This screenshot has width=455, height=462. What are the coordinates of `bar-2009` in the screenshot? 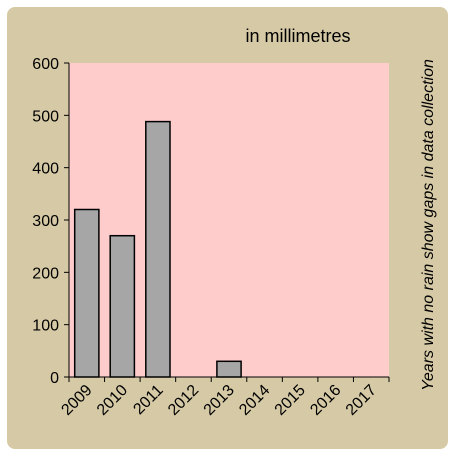 It's located at (86, 293).